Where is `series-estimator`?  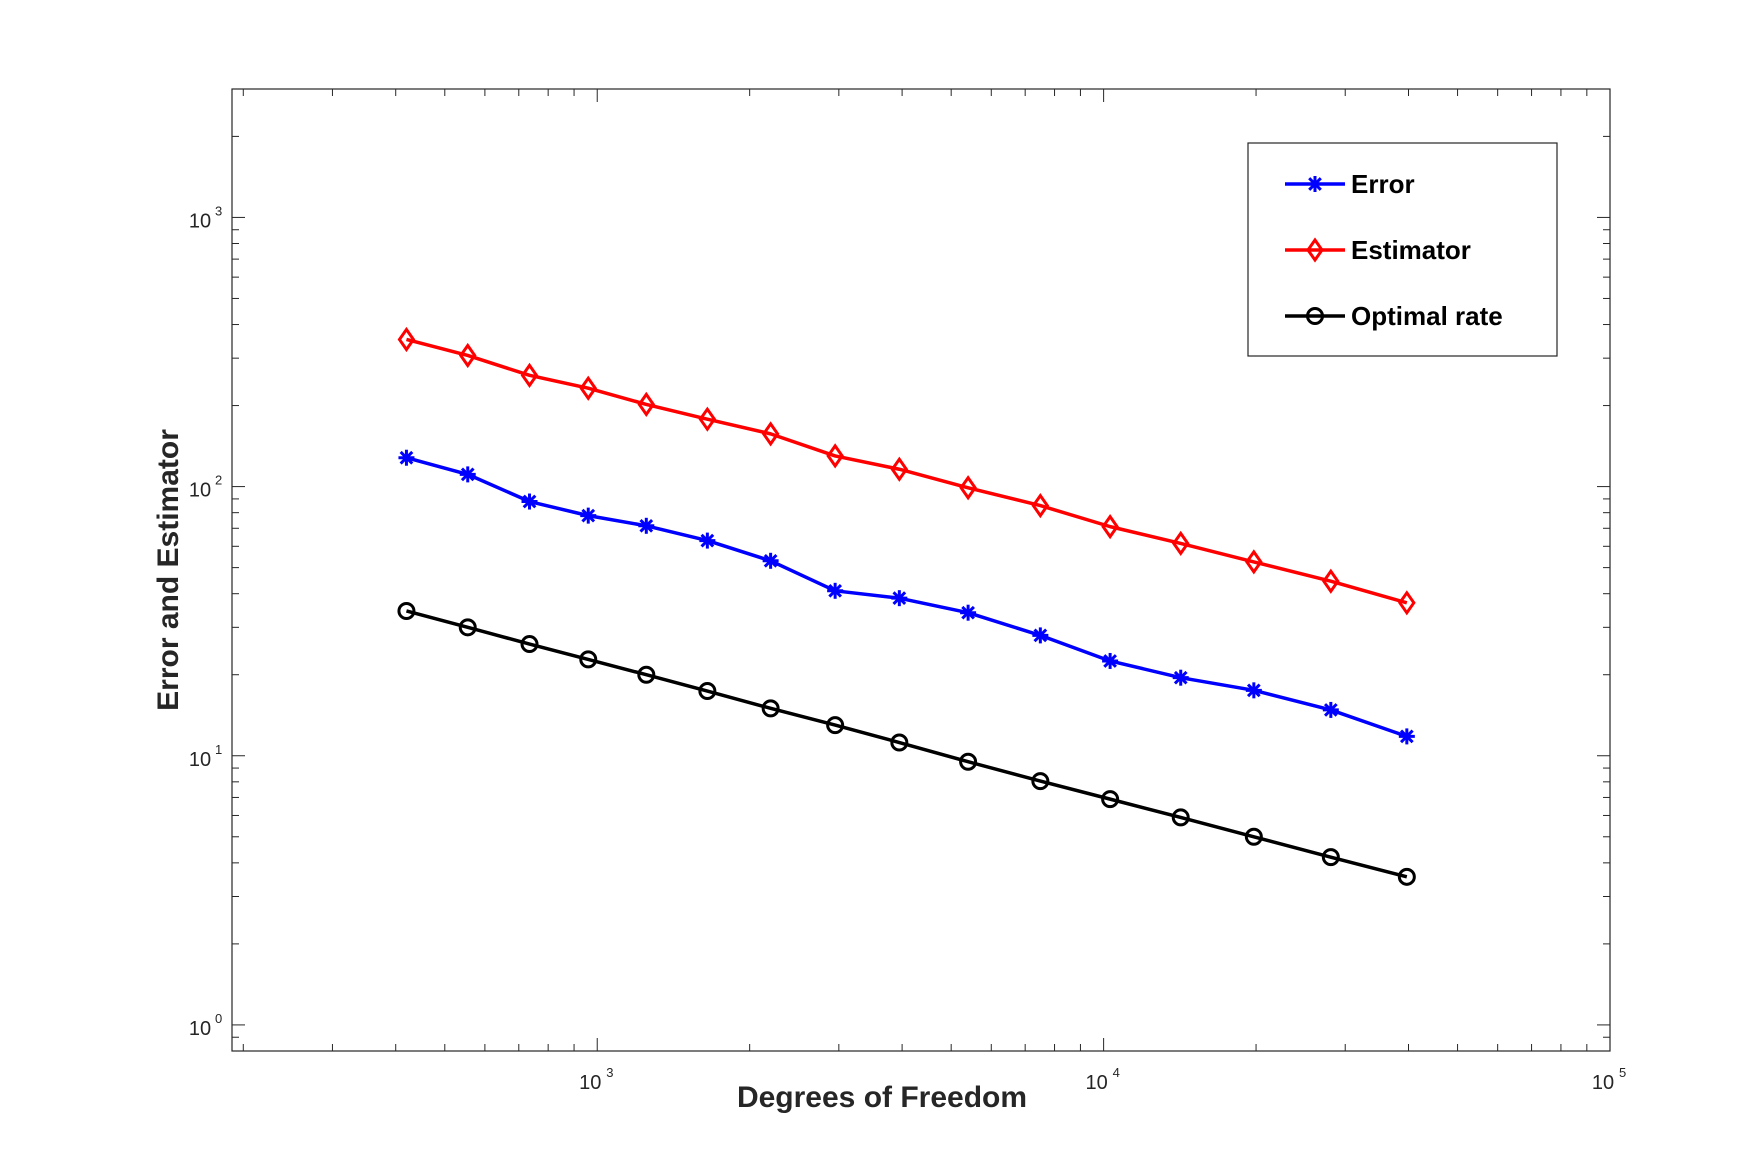 series-estimator is located at coordinates (906, 471).